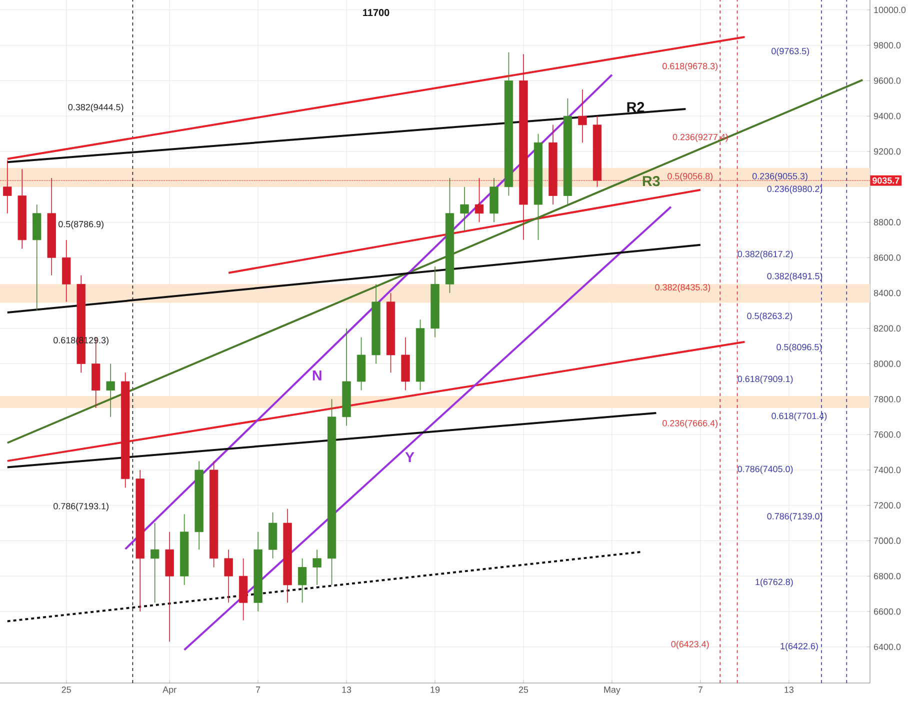 The width and height of the screenshot is (922, 711). What do you see at coordinates (81, 507) in the screenshot?
I see `annotation: 0.786(7193.1)` at bounding box center [81, 507].